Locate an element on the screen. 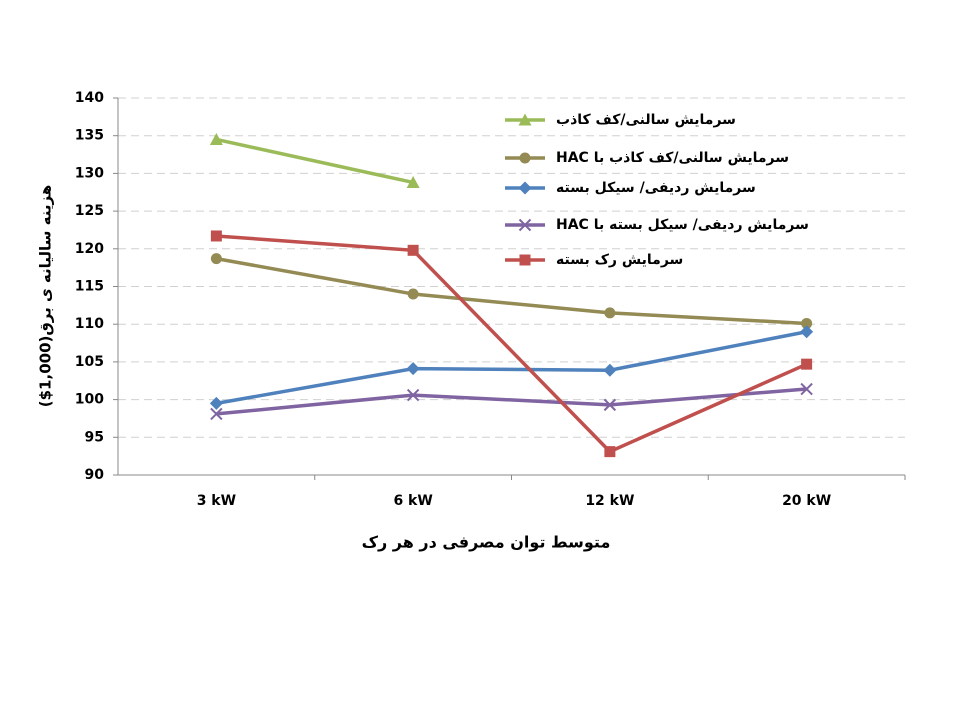 The width and height of the screenshot is (960, 724). legend-label: سرمایش سالنی/کف کاذب با HAC is located at coordinates (672, 158).